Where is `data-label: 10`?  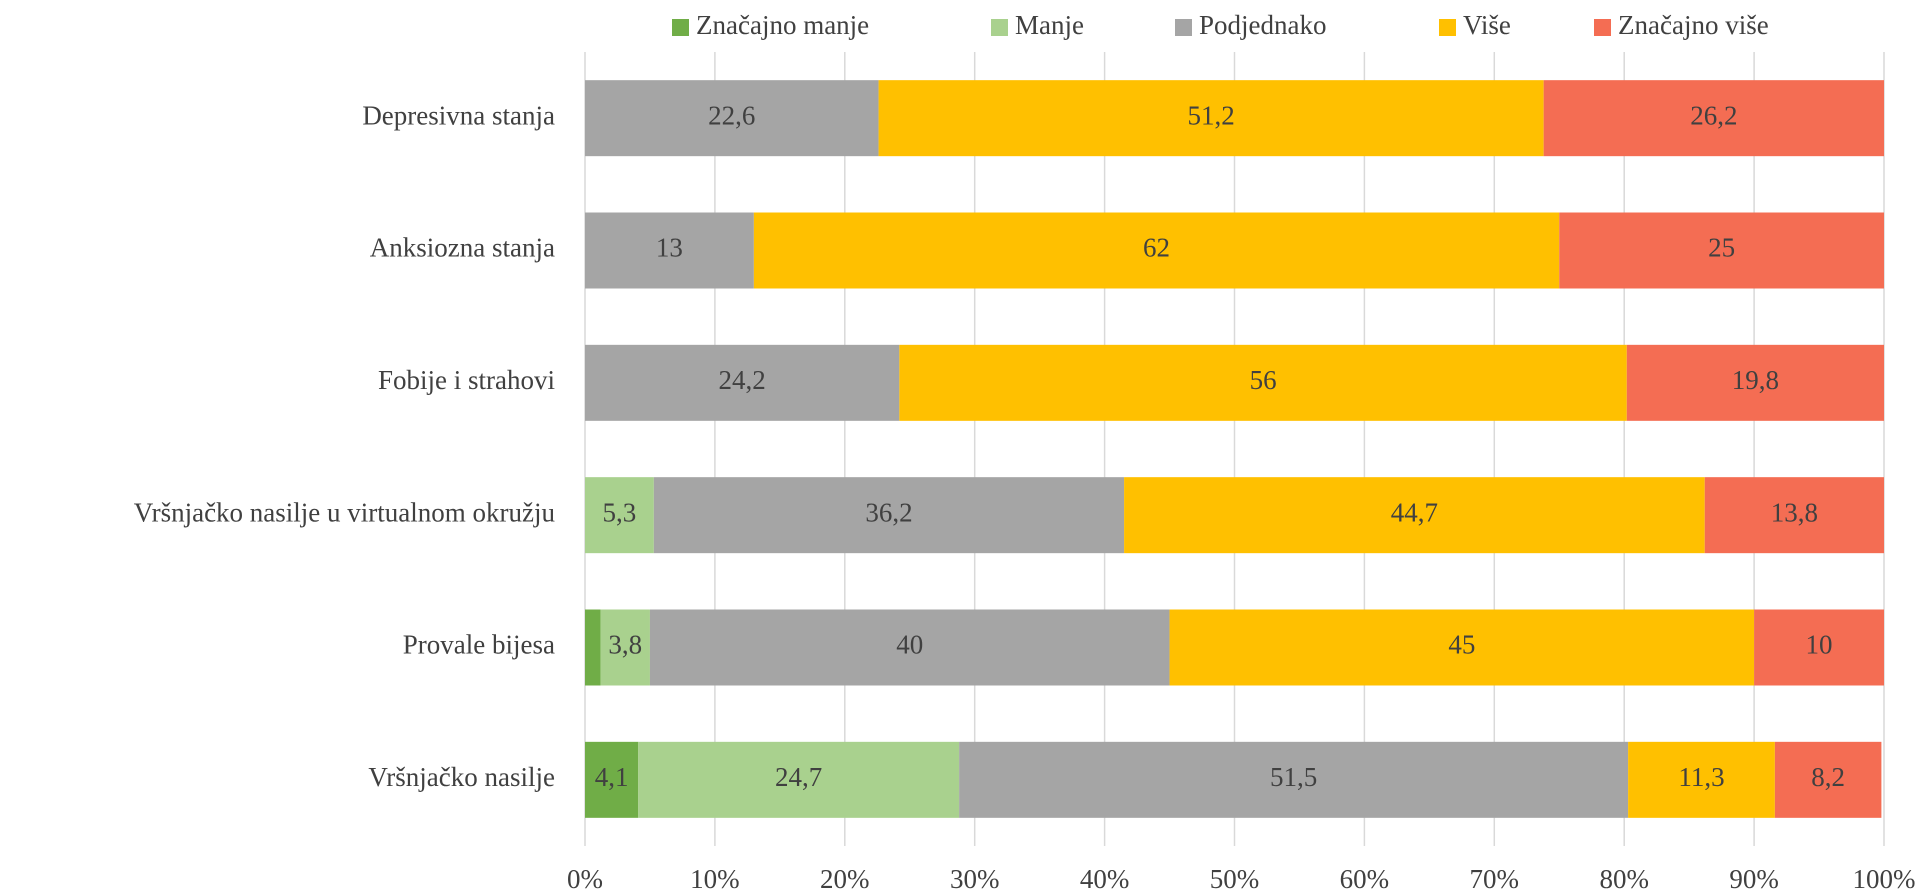 data-label: 10 is located at coordinates (1819, 645).